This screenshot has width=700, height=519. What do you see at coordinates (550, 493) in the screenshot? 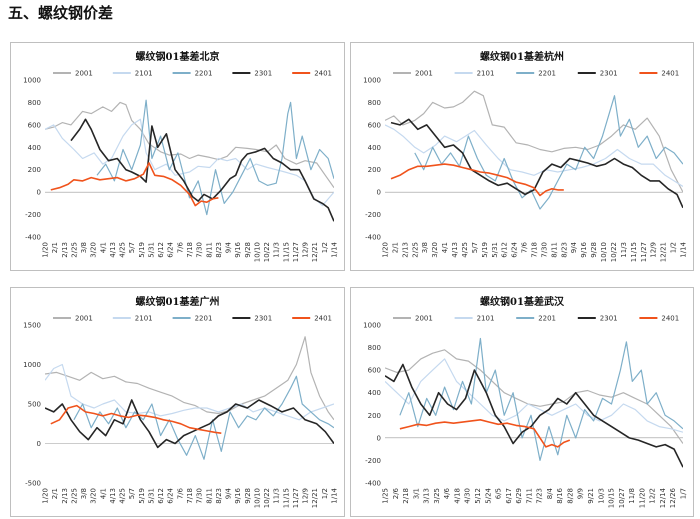
I see `x-tick-label: 8/4` at bounding box center [550, 493].